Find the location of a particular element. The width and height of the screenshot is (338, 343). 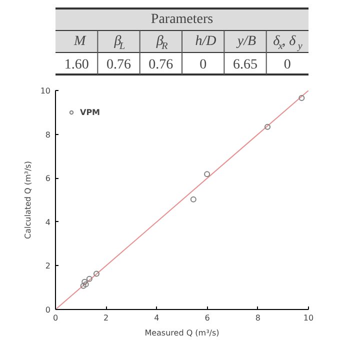

y-tick-label: 10 is located at coordinates (45, 91).